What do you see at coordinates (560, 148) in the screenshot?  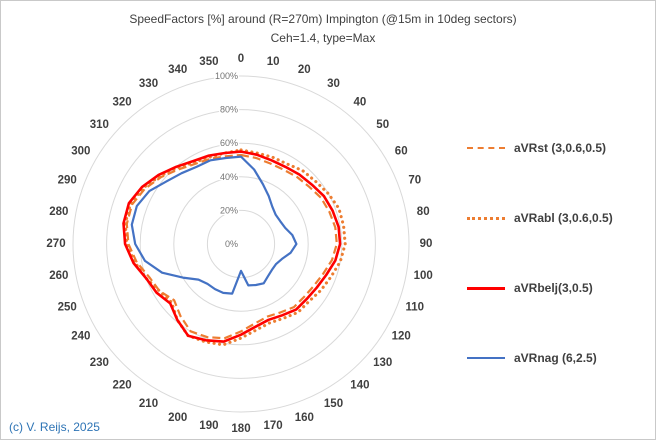 I see `legend-label: aVRst (3,0.6,0.5)` at bounding box center [560, 148].